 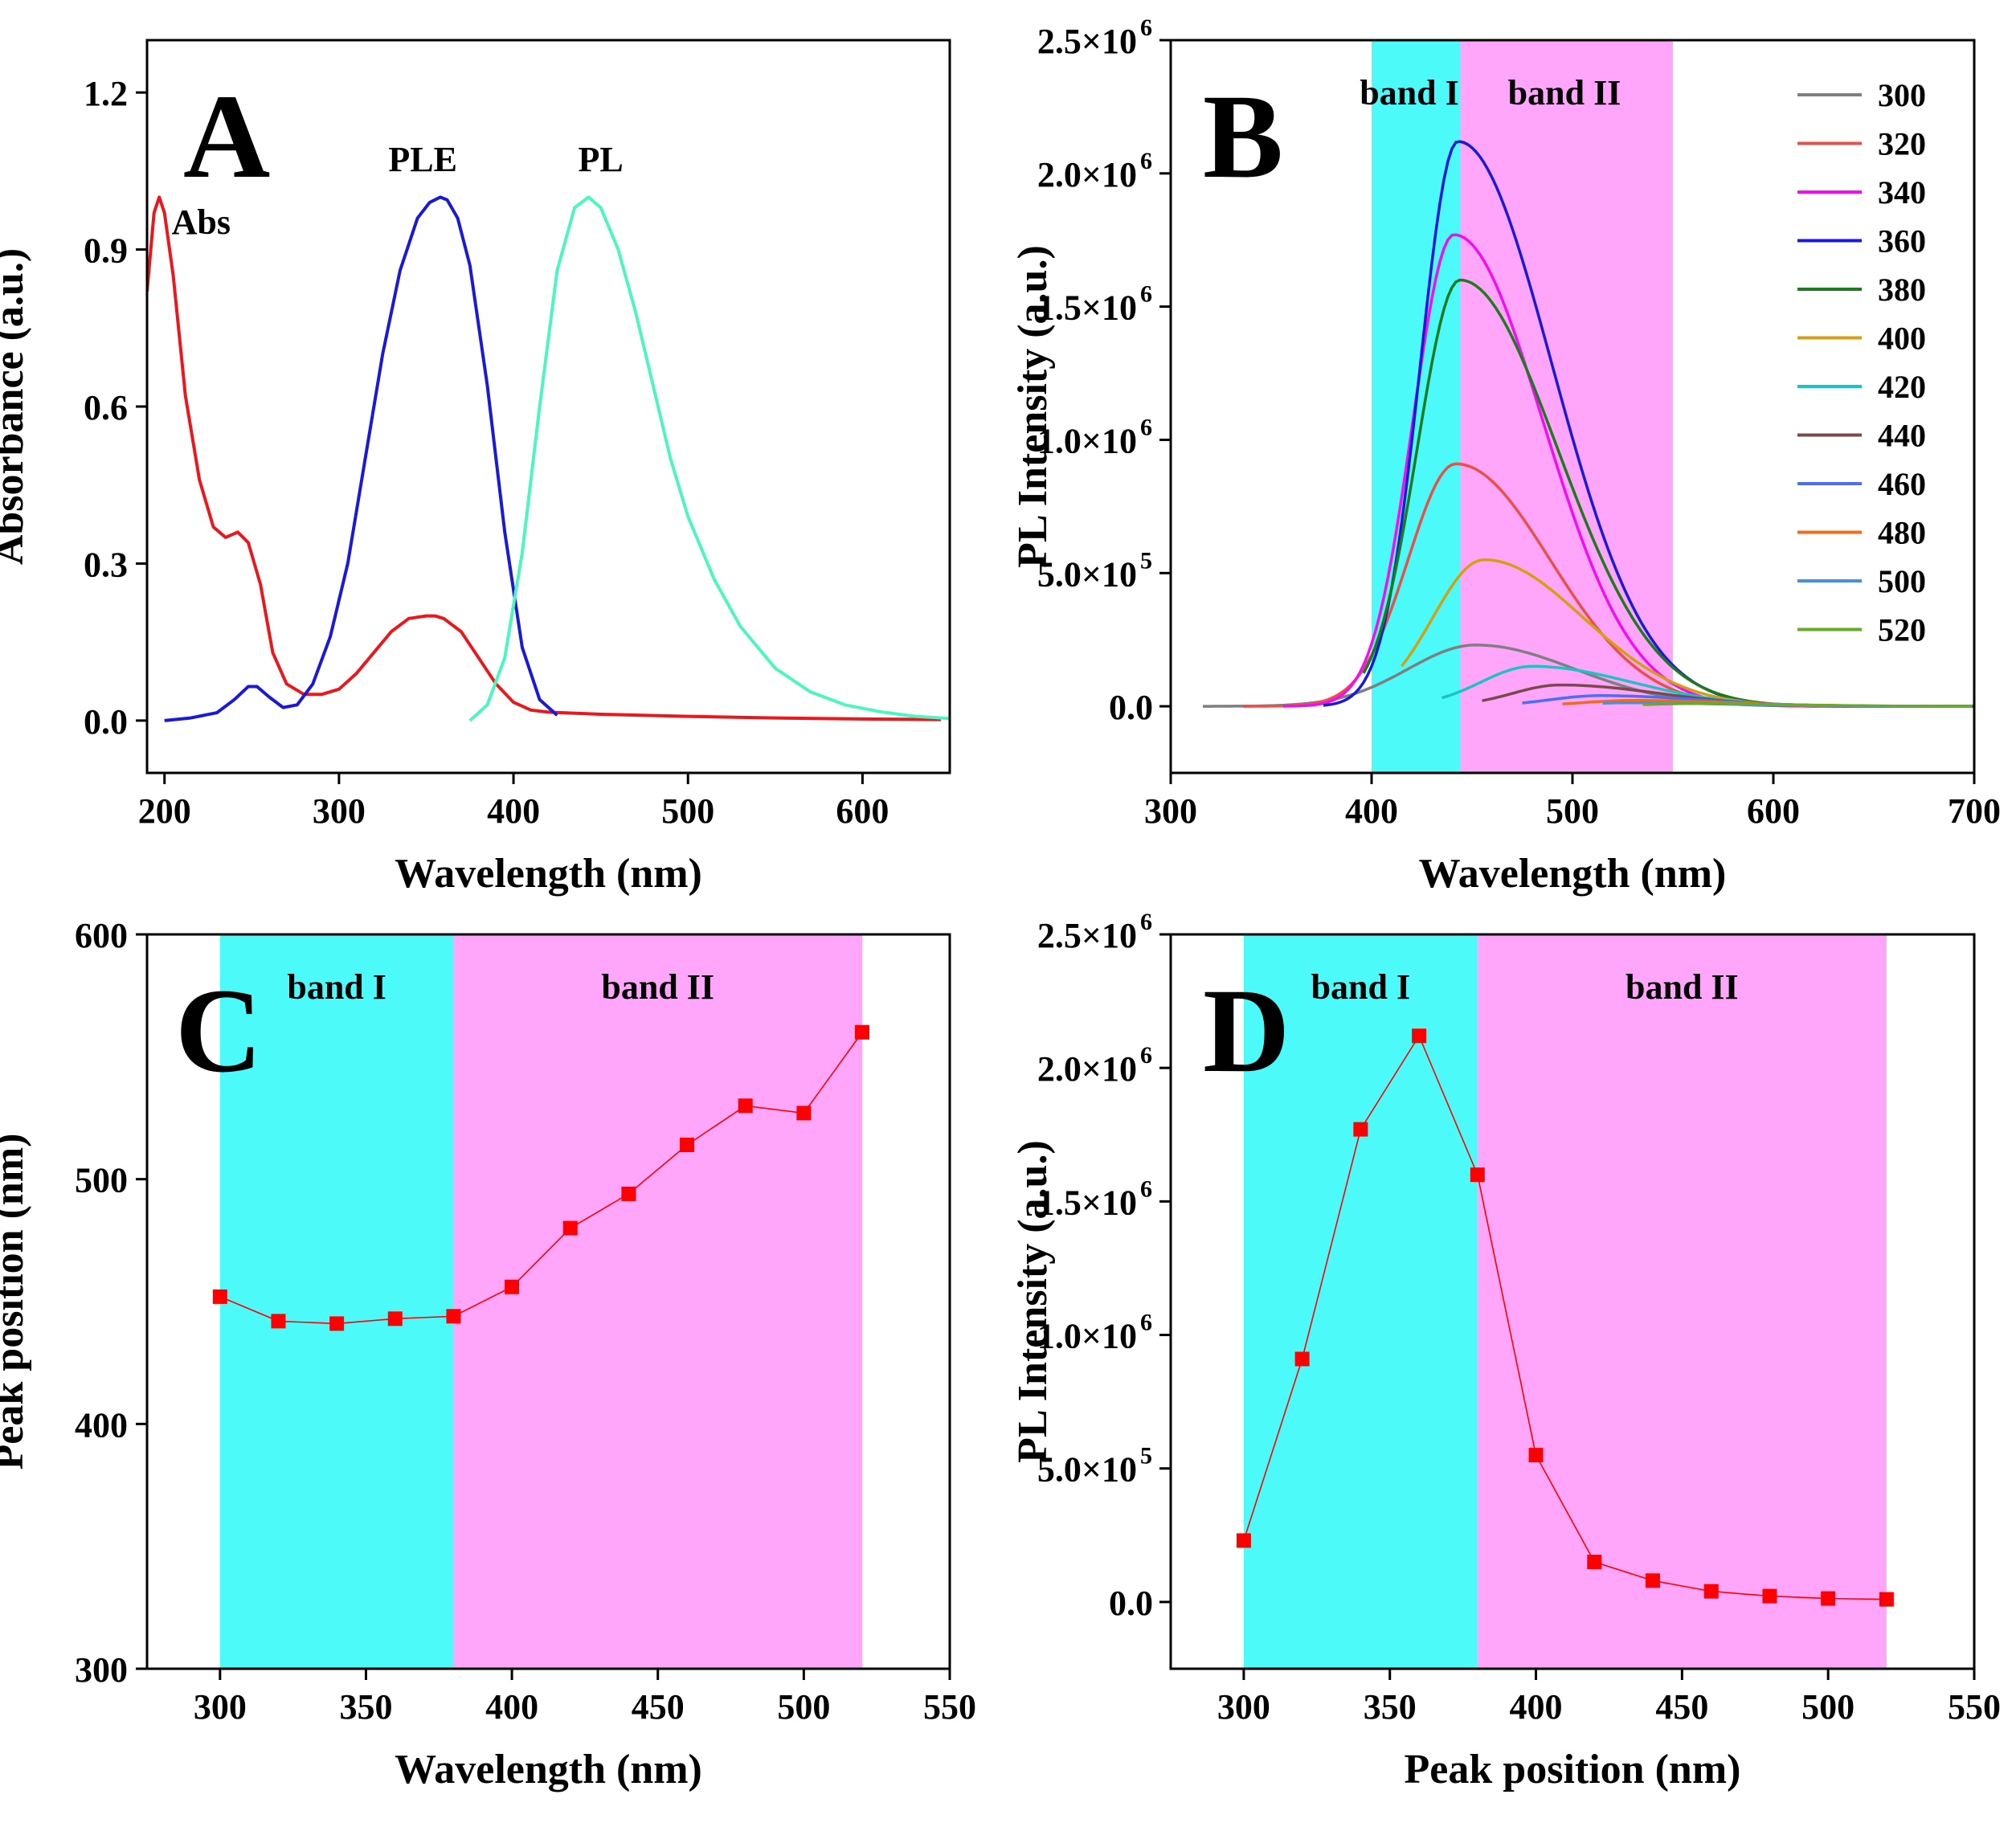 What do you see at coordinates (106, 407) in the screenshot?
I see `y-tick-label: 0.6` at bounding box center [106, 407].